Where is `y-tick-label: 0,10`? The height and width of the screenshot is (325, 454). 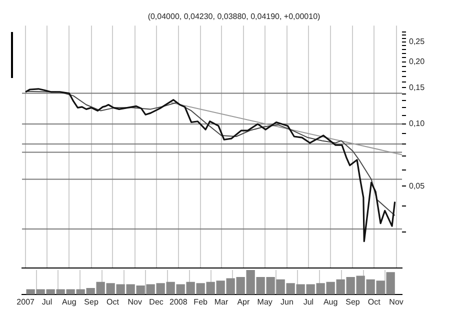
y-tick-label: 0,10 is located at coordinates (417, 123).